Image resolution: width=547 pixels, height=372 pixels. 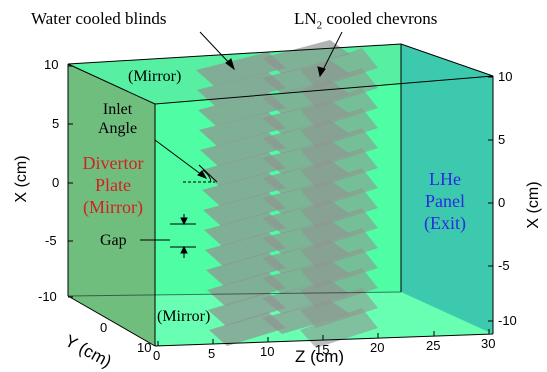 I want to click on lhe-panel-label: LHe Panel (Exit), so click(x=445, y=201).